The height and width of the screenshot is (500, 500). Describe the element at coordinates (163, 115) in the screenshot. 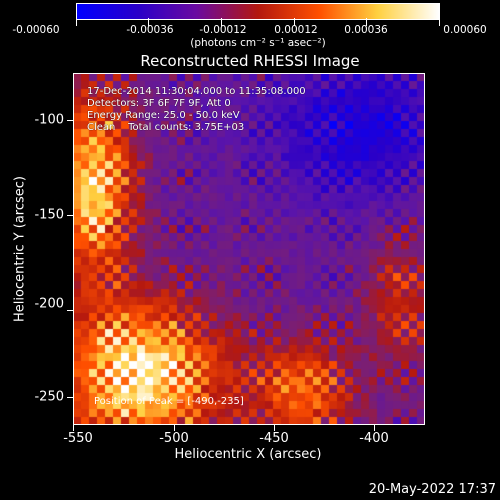

I see `energy-range-text: Energy Range: 25.0 - 50.0 keV` at that location.